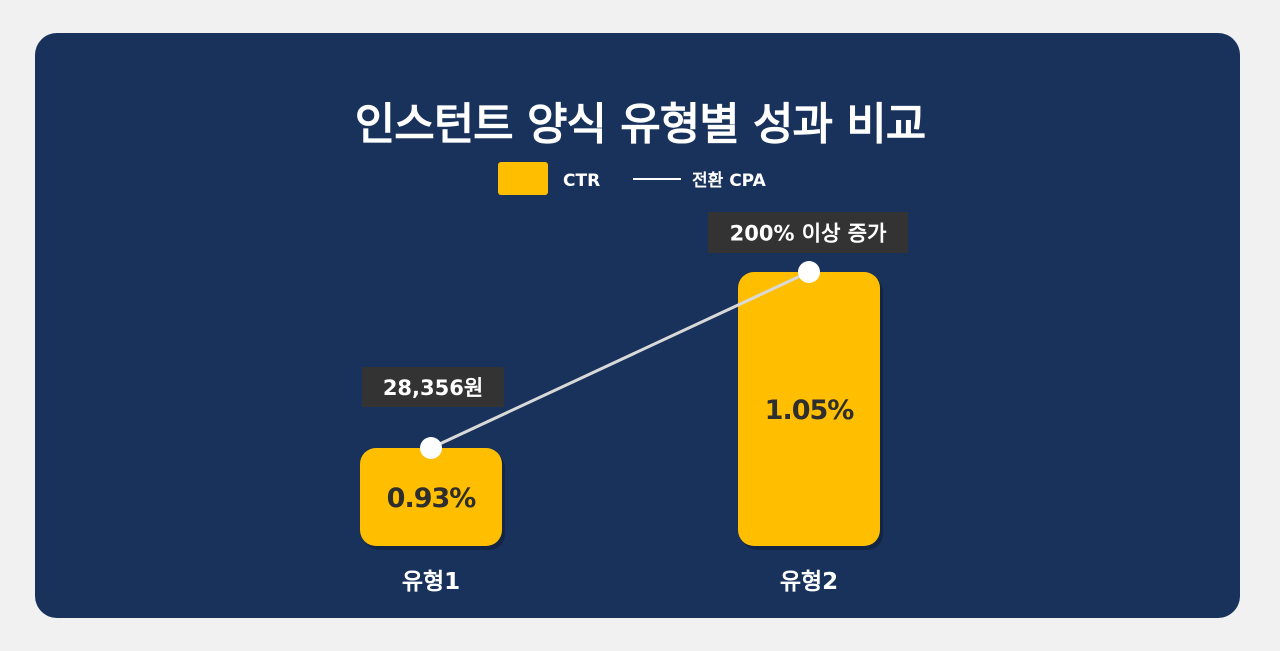 The width and height of the screenshot is (1280, 651). I want to click on chart-title: 인스턴트 양식 유형별 성과 비교, so click(640, 124).